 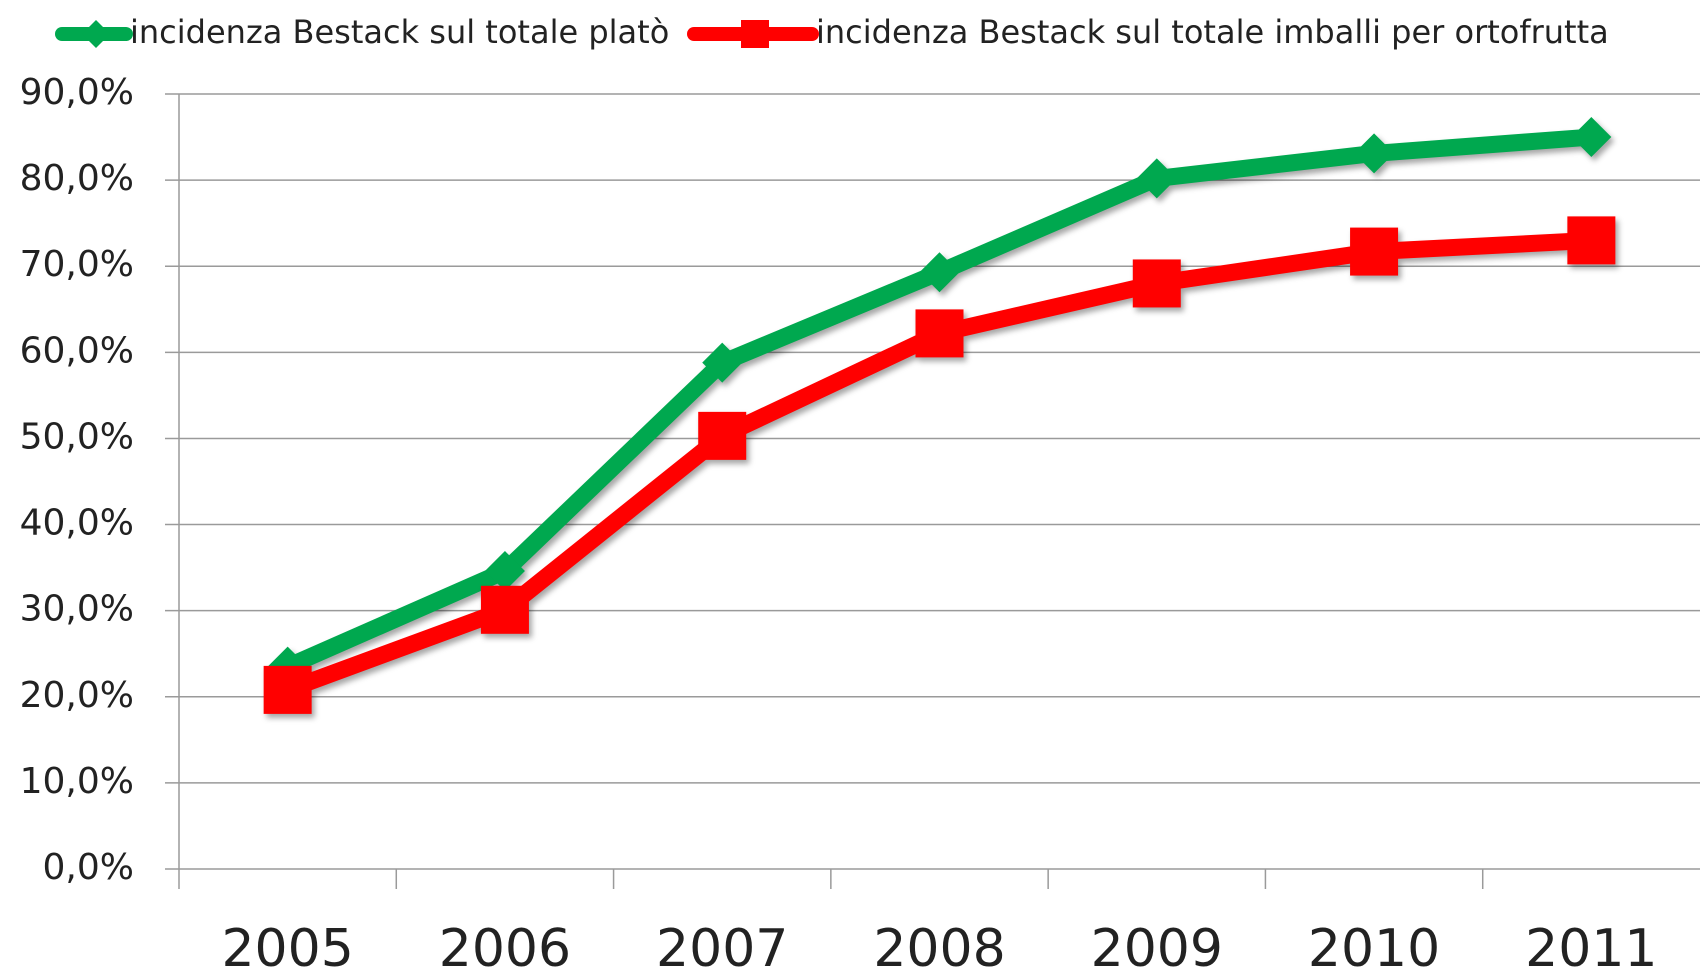 What do you see at coordinates (1591, 947) in the screenshot?
I see `x-tick-label: 2011` at bounding box center [1591, 947].